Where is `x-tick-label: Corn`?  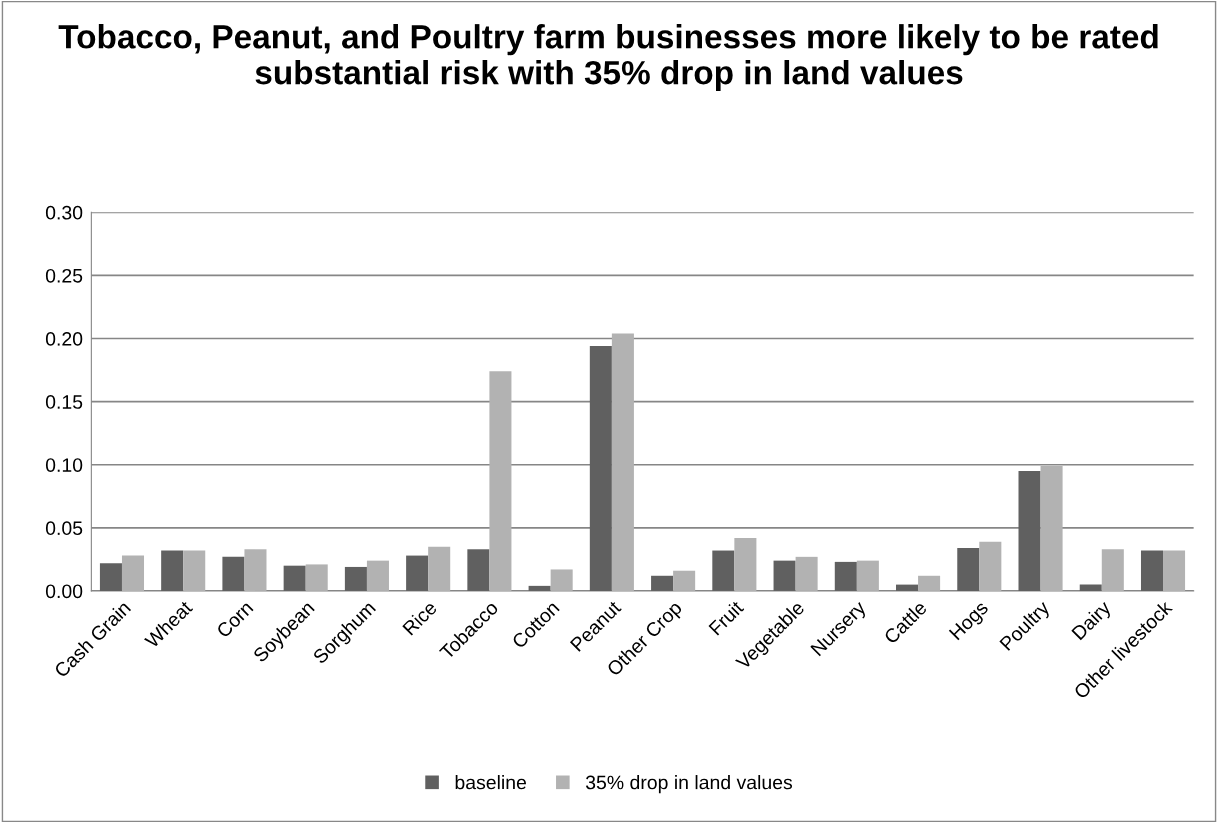
x-tick-label: Corn is located at coordinates (234, 619).